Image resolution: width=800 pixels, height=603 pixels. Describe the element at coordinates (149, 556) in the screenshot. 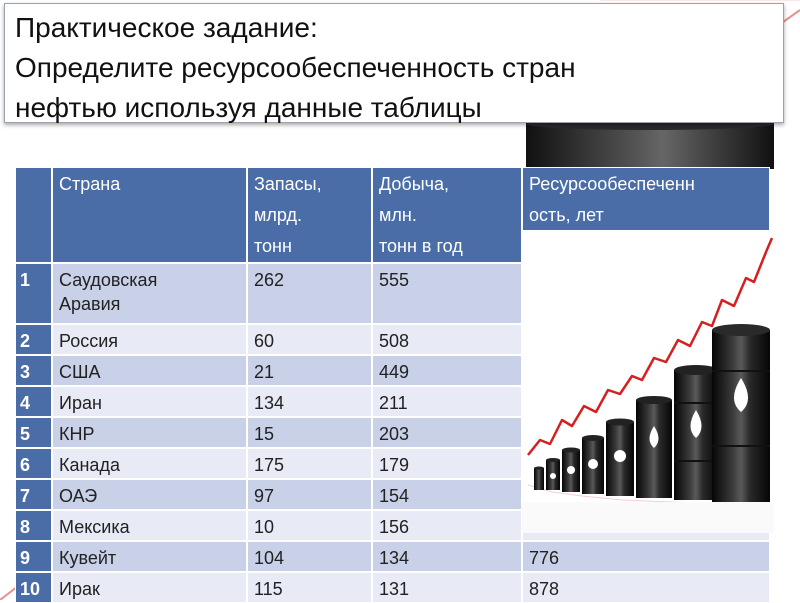

I see `country-cell: Кувейт` at that location.